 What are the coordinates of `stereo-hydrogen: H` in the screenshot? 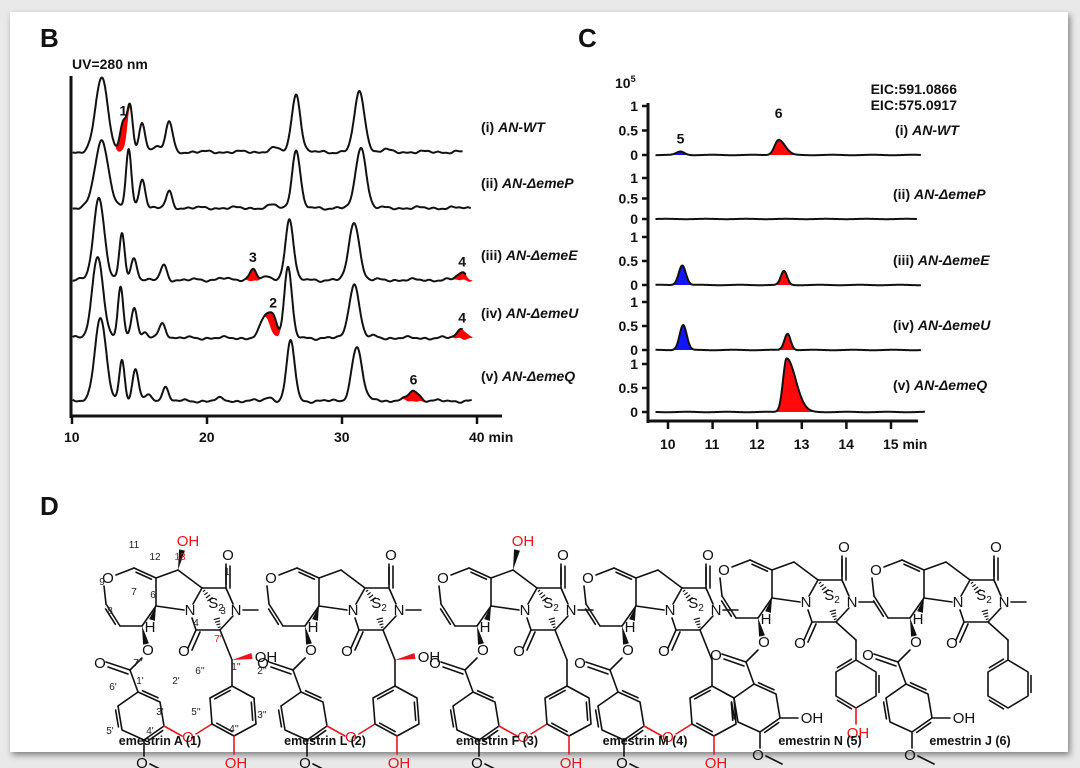 It's located at (630, 627).